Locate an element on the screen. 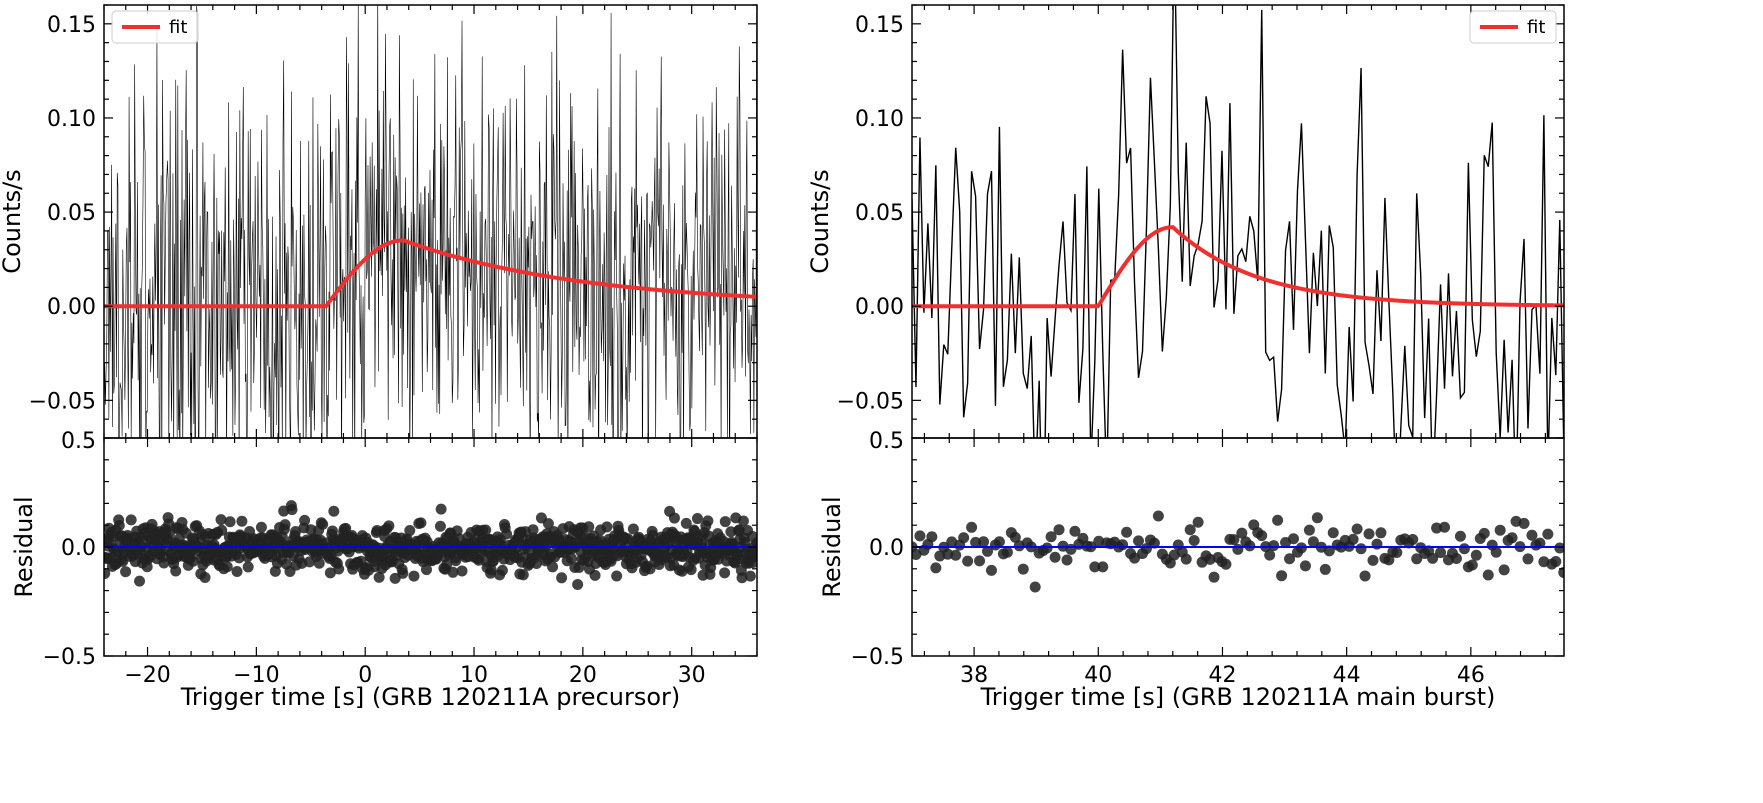 Image resolution: width=1763 pixels, height=803 pixels. legend: fit is located at coordinates (1513, 27).